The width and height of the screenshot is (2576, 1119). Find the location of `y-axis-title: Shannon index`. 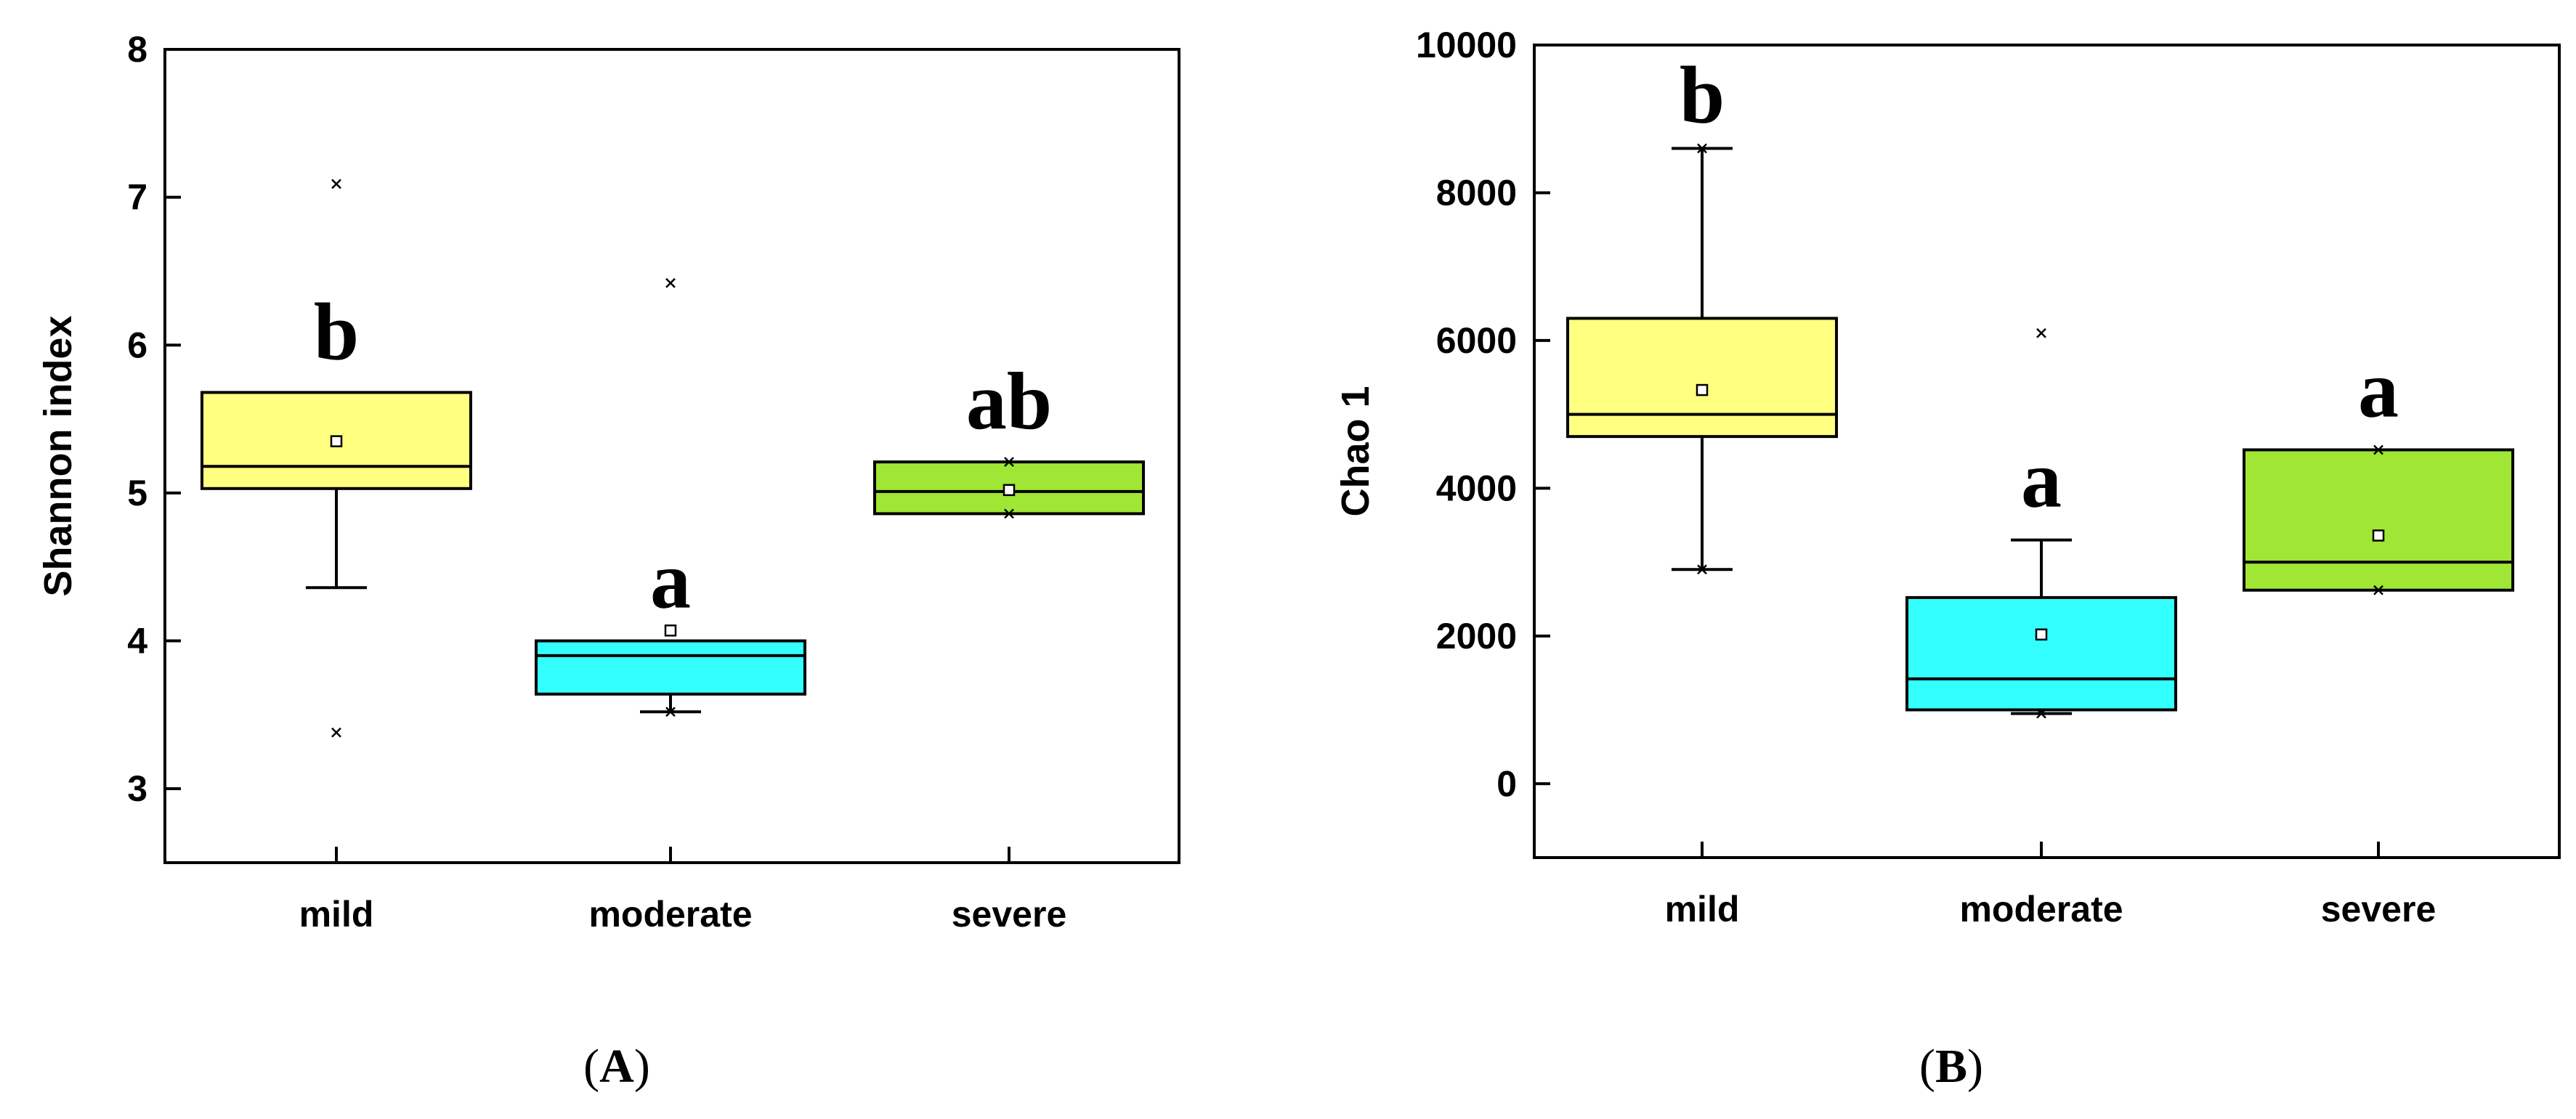

y-axis-title: Shannon index is located at coordinates (58, 456).